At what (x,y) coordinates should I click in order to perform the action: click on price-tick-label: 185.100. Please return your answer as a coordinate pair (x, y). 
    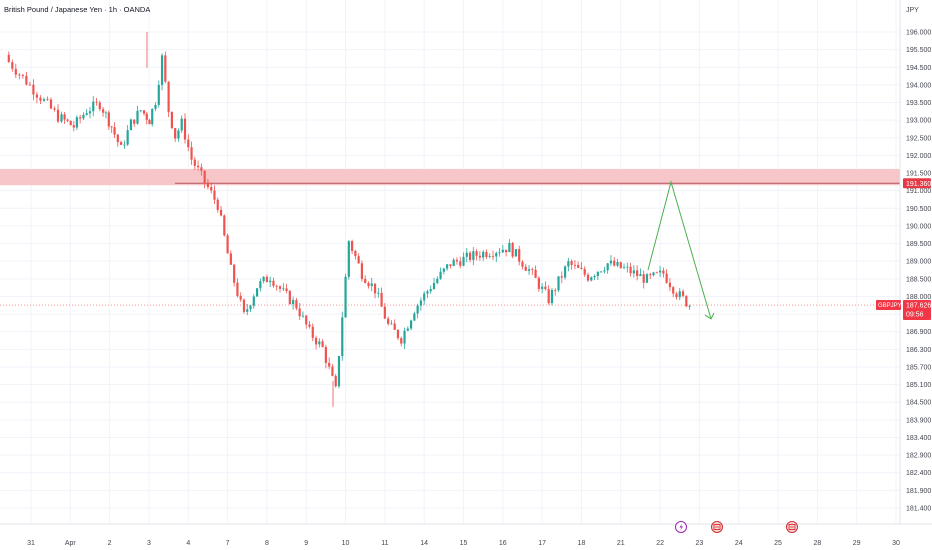
    Looking at the image, I should click on (918, 385).